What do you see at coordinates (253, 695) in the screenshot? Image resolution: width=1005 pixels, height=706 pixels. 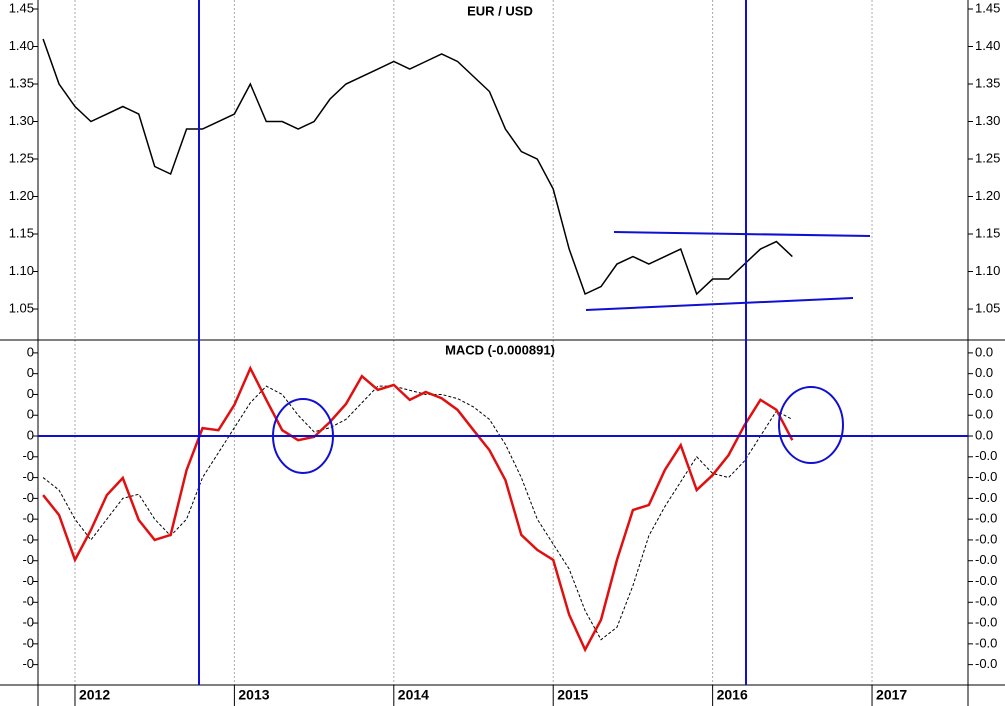 I see `x-tick-label: 2013` at bounding box center [253, 695].